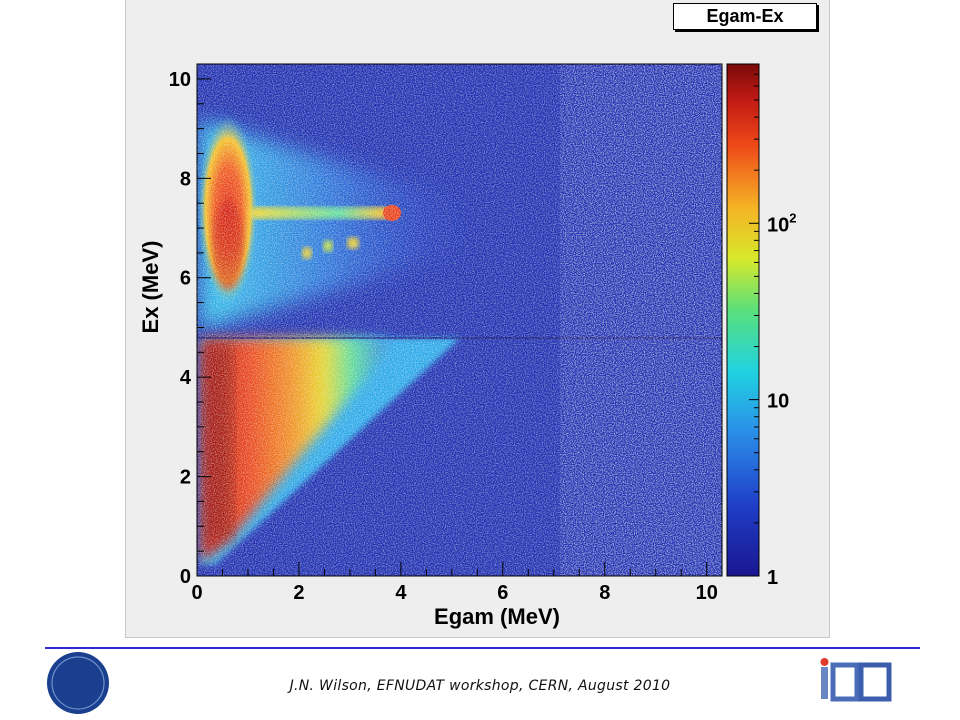 The height and width of the screenshot is (720, 960). What do you see at coordinates (502, 593) in the screenshot?
I see `x-tick-label: 6` at bounding box center [502, 593].